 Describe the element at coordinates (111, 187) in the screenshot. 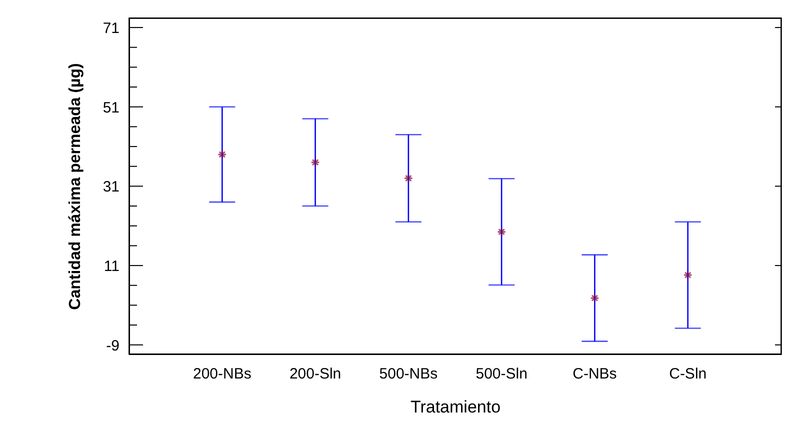

I see `y-tick-label: 31` at that location.